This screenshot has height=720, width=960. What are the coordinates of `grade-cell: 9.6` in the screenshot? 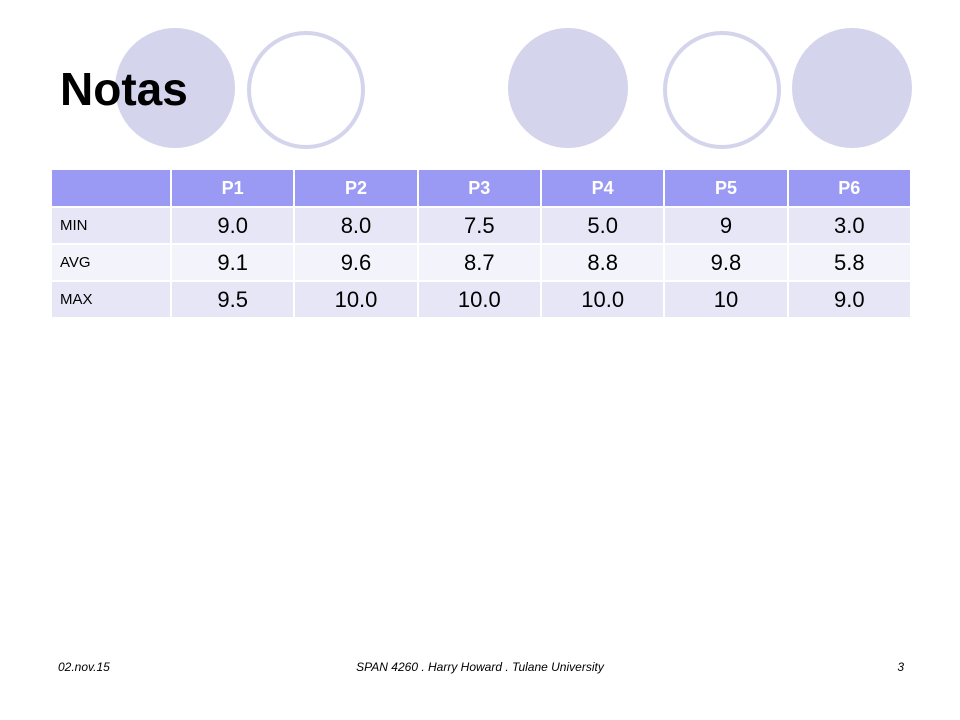 It's located at (356, 262).